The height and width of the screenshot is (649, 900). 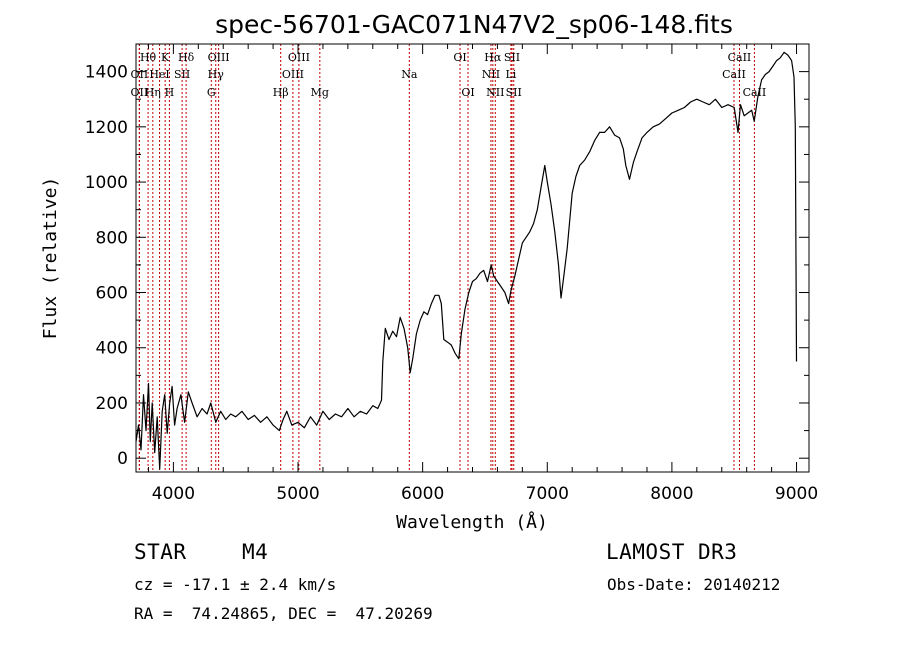 What do you see at coordinates (493, 57) in the screenshot?
I see `spectral-line-label: Hα` at bounding box center [493, 57].